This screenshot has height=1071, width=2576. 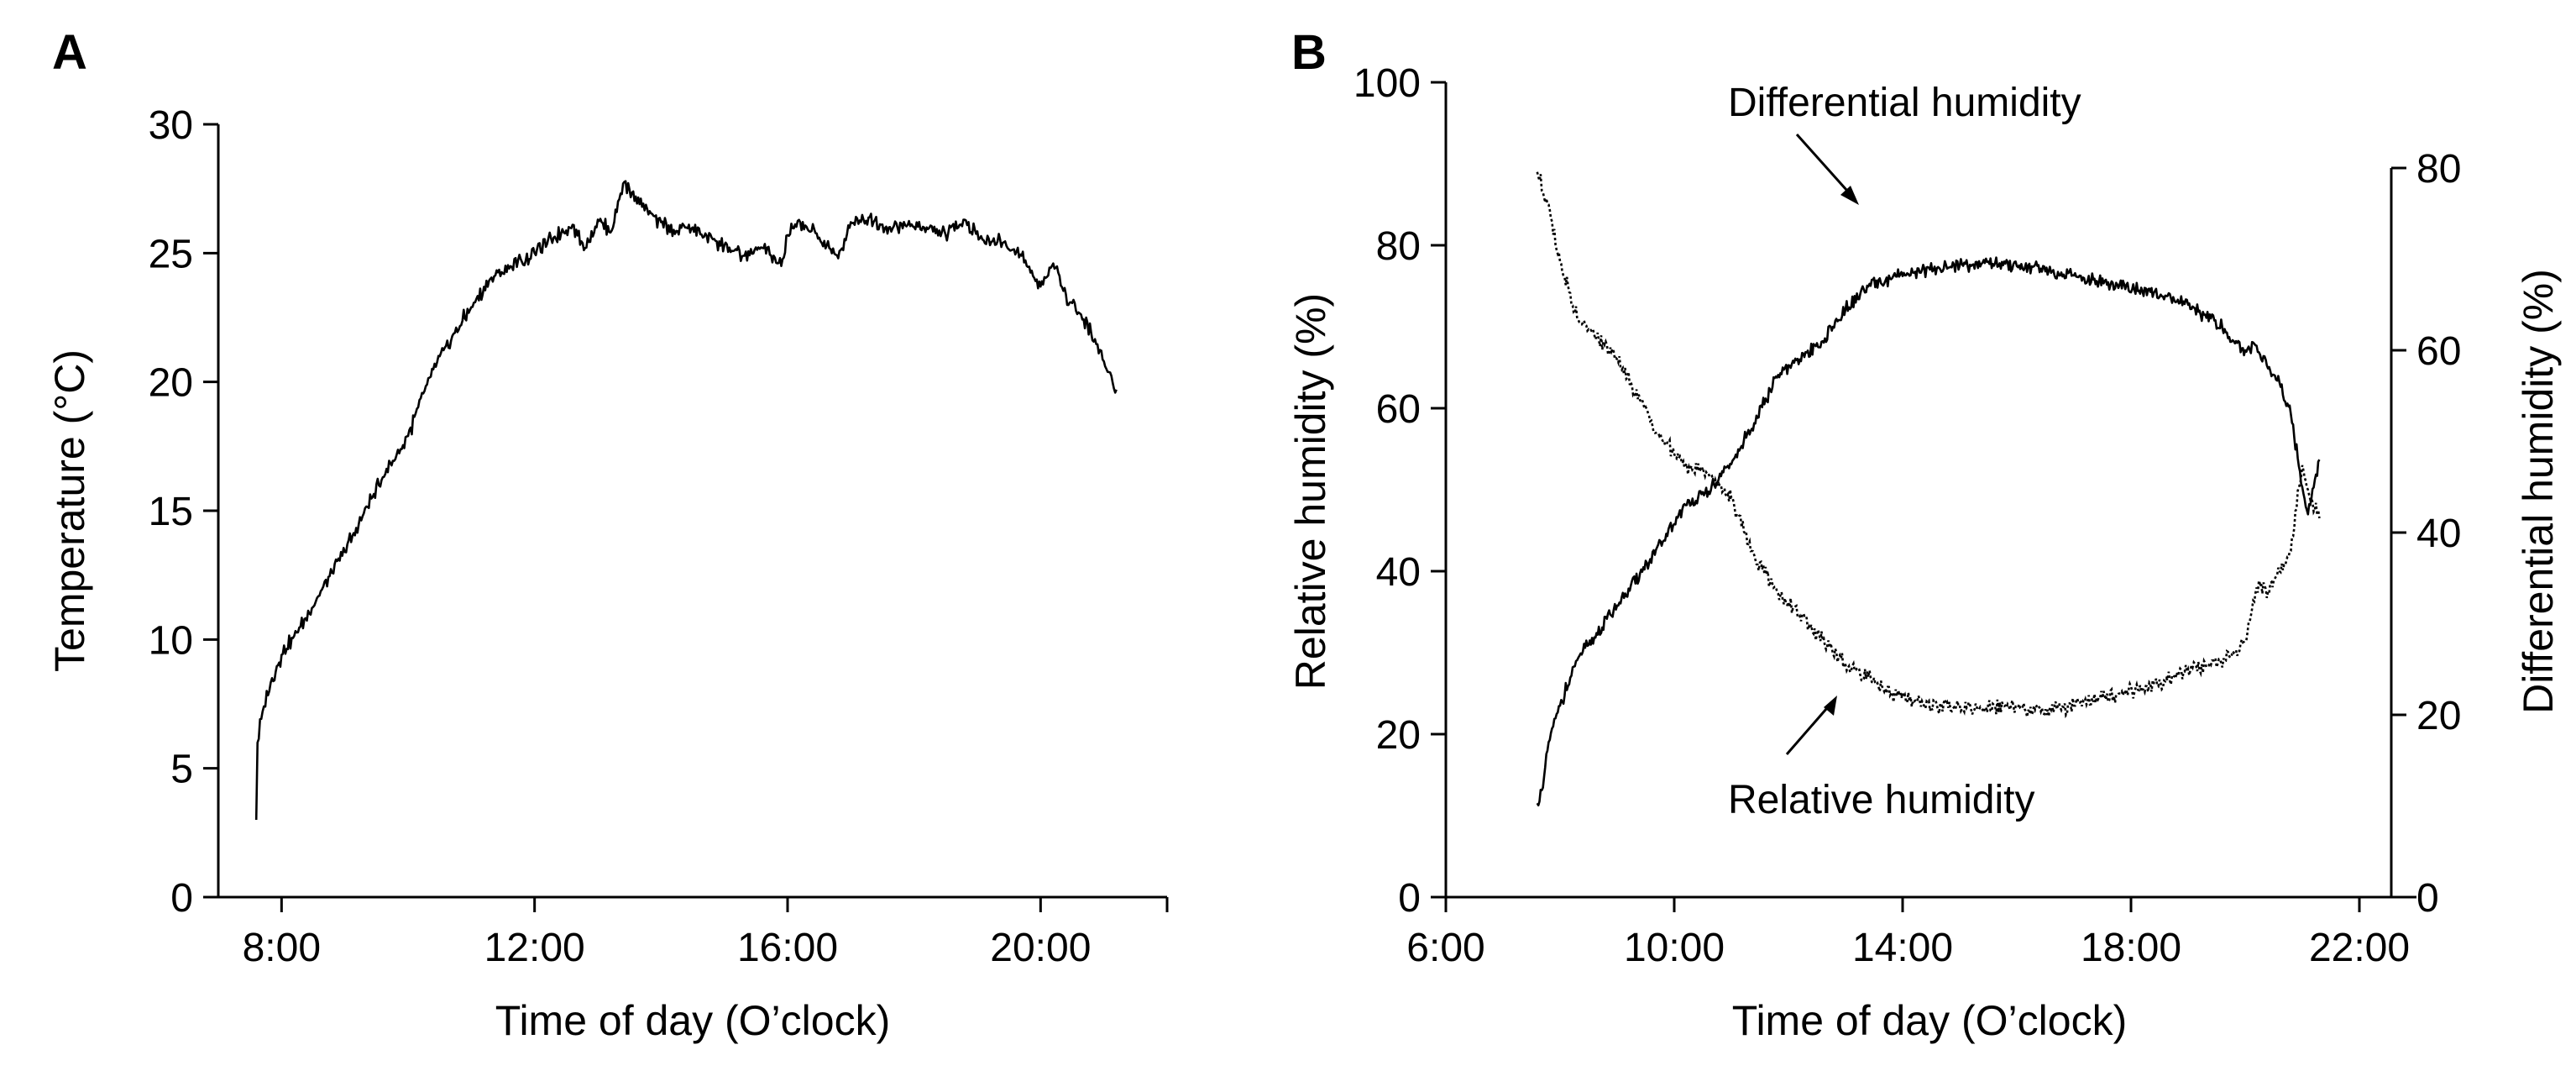 What do you see at coordinates (1905, 103) in the screenshot?
I see `annotation-differential-humidity: Differential humidity` at bounding box center [1905, 103].